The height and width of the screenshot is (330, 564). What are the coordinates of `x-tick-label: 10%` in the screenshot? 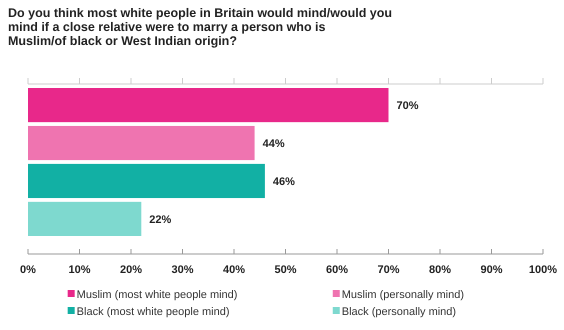 It's located at (79, 270).